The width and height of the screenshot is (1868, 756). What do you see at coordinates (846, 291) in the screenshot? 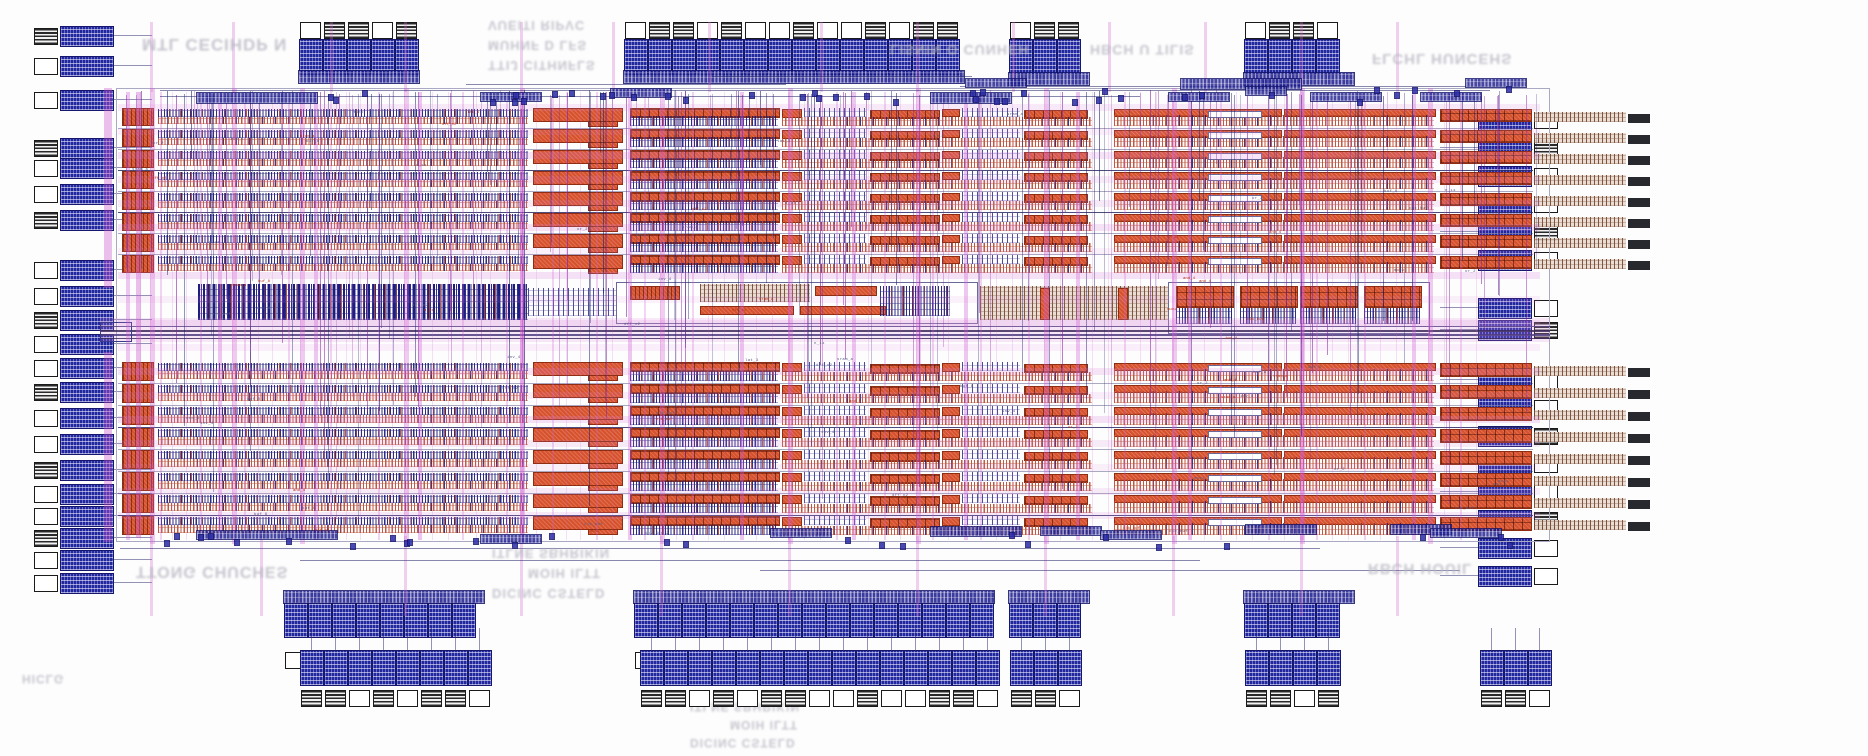
I see `center-macro-b` at bounding box center [846, 291].